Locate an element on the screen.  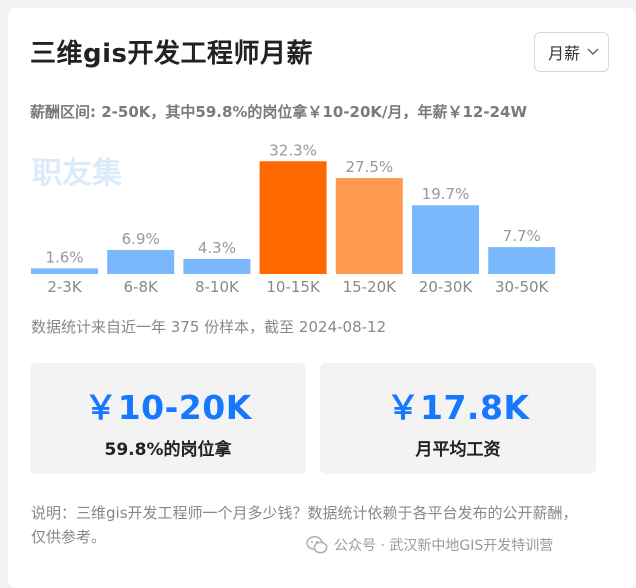
bar-value-label: 27.5% is located at coordinates (369, 167).